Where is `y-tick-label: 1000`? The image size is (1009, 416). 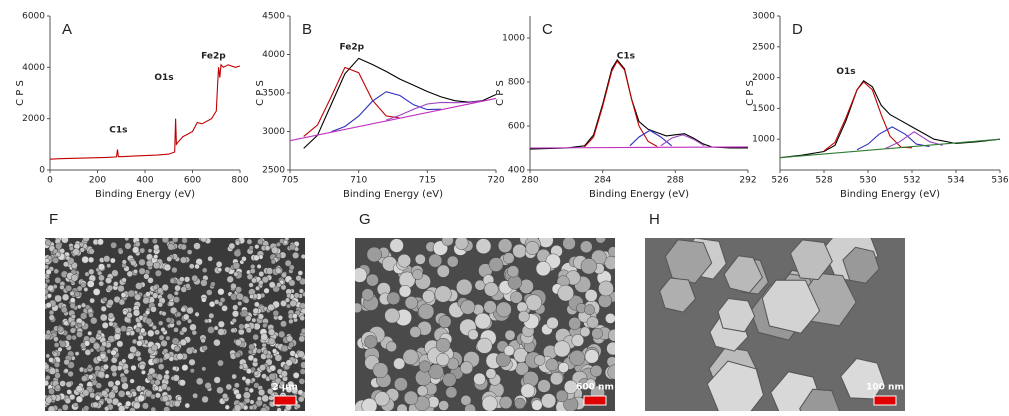 y-tick-label: 1000 is located at coordinates (513, 39).